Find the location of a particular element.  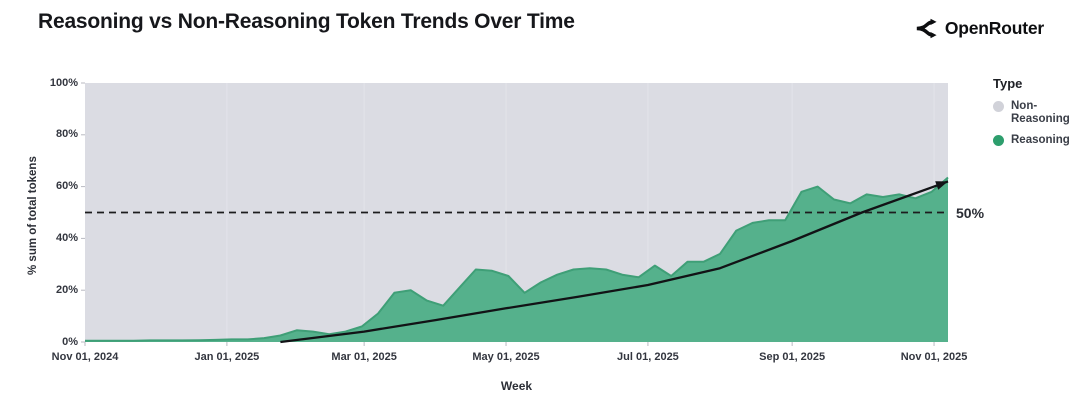

openrouter-logo-icon is located at coordinates (924, 28).